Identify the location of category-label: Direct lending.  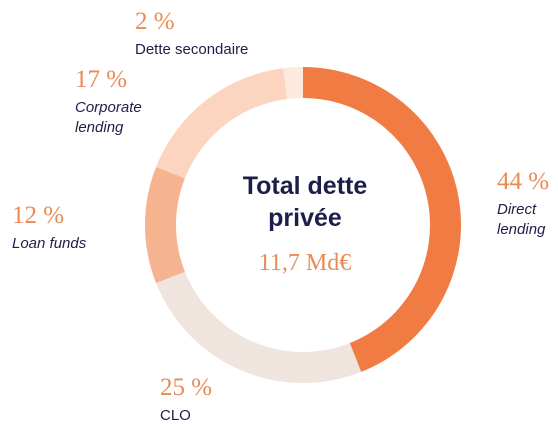
(521, 219).